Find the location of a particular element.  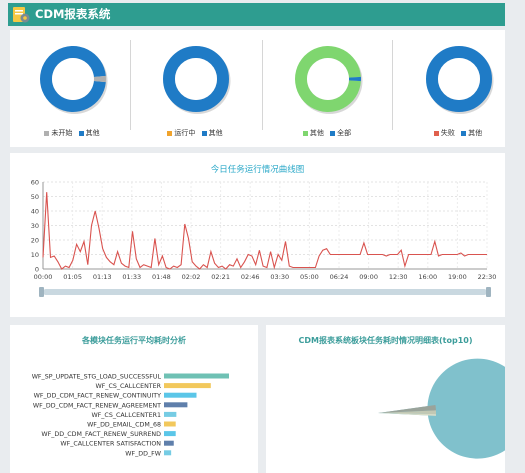

bar-category-label: WF_CALLCENTER SATISFACTION is located at coordinates (110, 444).